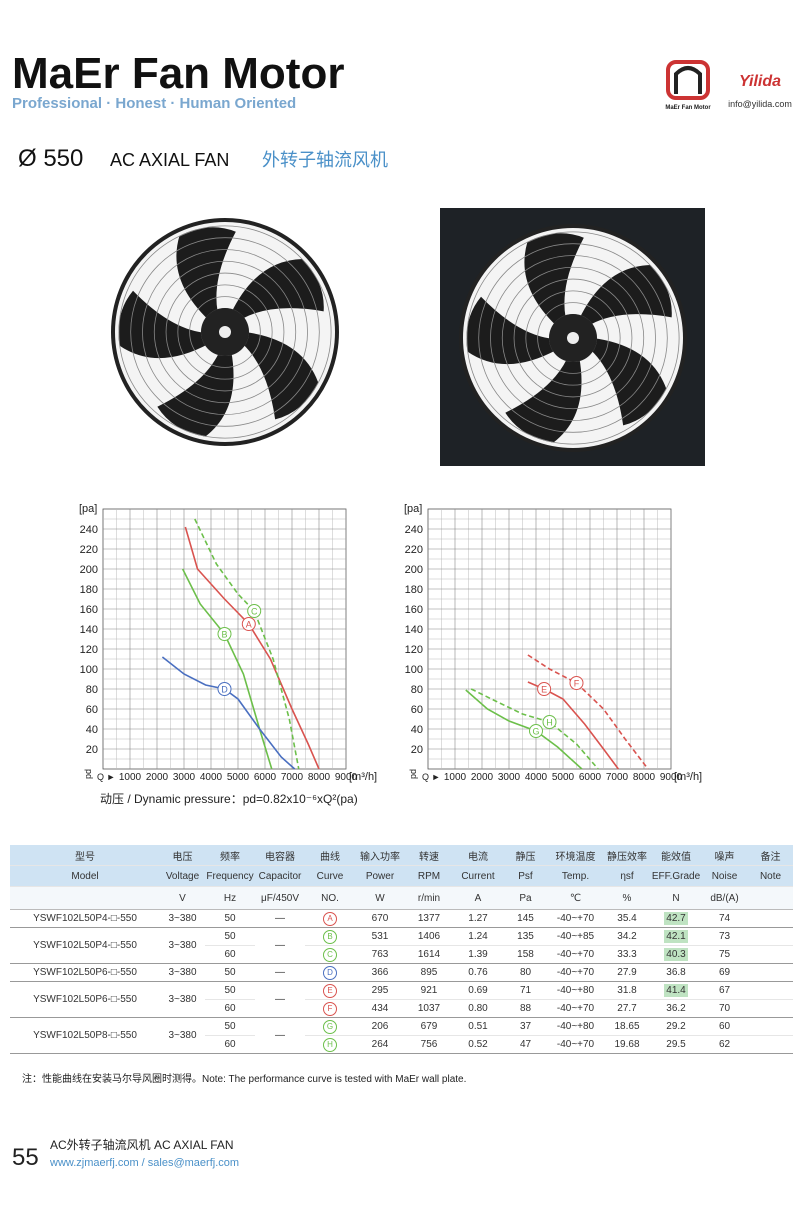 The width and height of the screenshot is (800, 1211). What do you see at coordinates (536, 777) in the screenshot?
I see `x-tick-label: 4000` at bounding box center [536, 777].